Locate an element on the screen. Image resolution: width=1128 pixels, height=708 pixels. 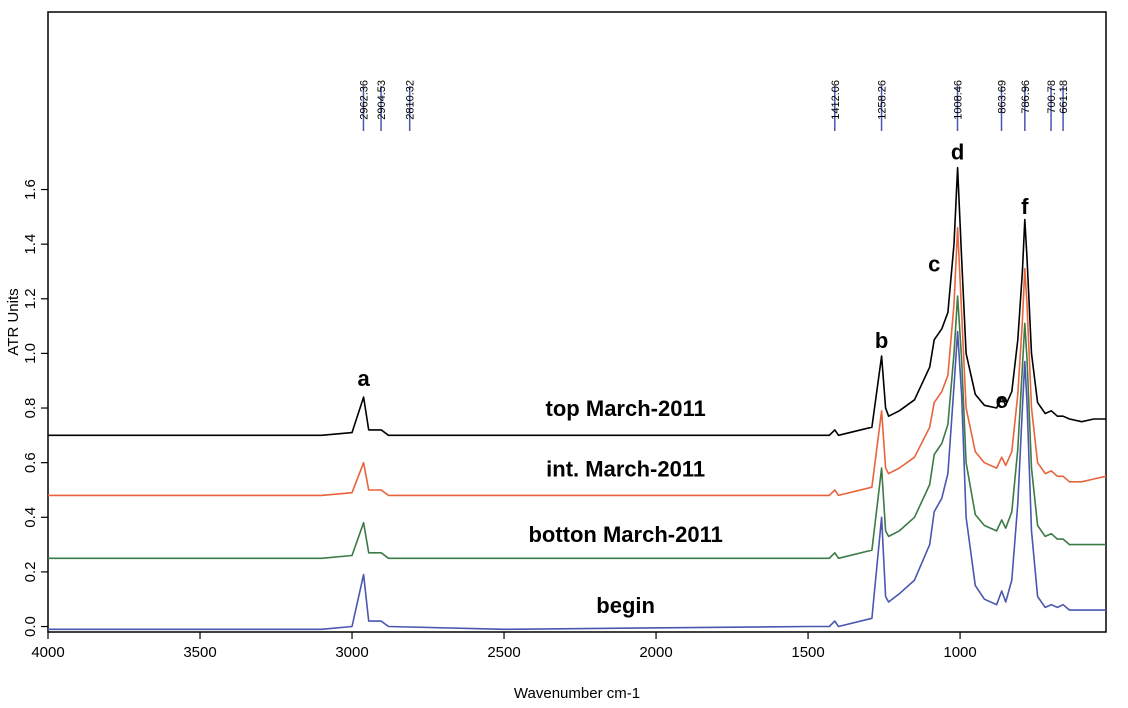
y-tick-label: 0.2 is located at coordinates (30, 571).